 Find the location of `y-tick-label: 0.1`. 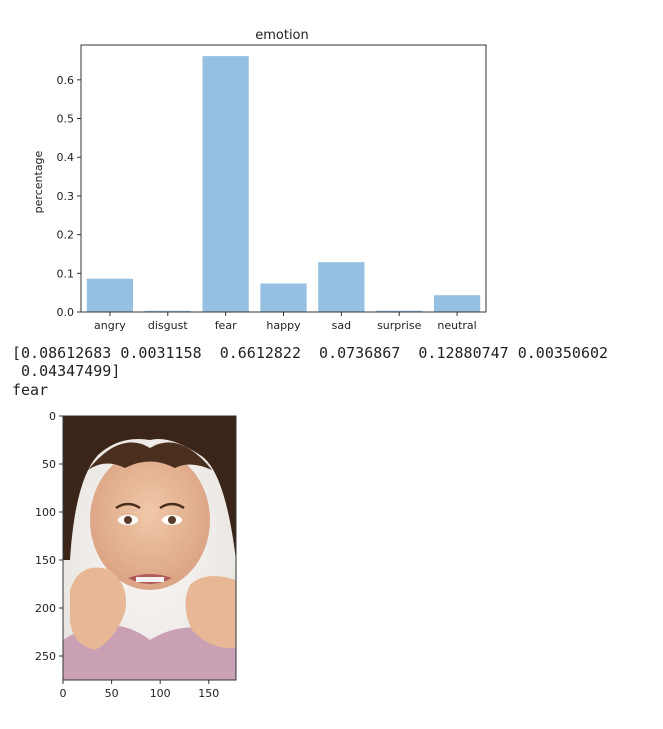

y-tick-label: 0.1 is located at coordinates (66, 273).